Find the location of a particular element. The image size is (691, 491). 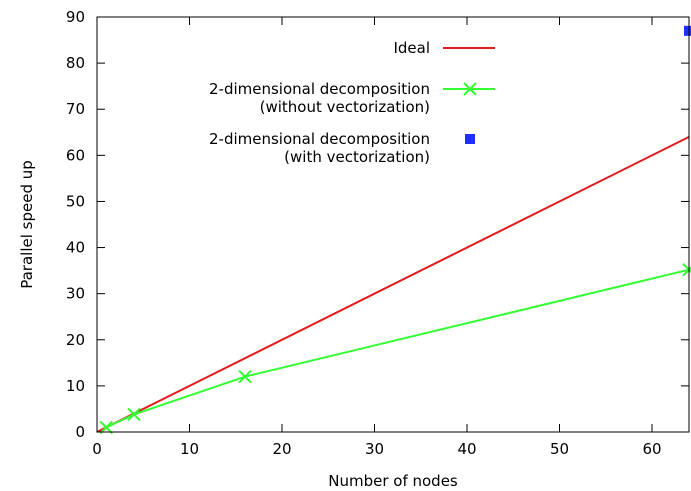

y-tick-label: 70 is located at coordinates (75, 109).